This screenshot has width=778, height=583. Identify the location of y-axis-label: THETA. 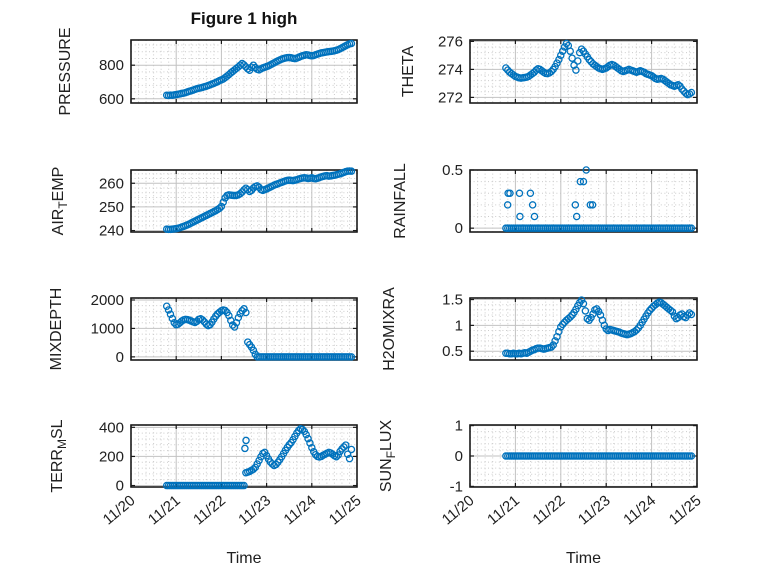
(408, 72).